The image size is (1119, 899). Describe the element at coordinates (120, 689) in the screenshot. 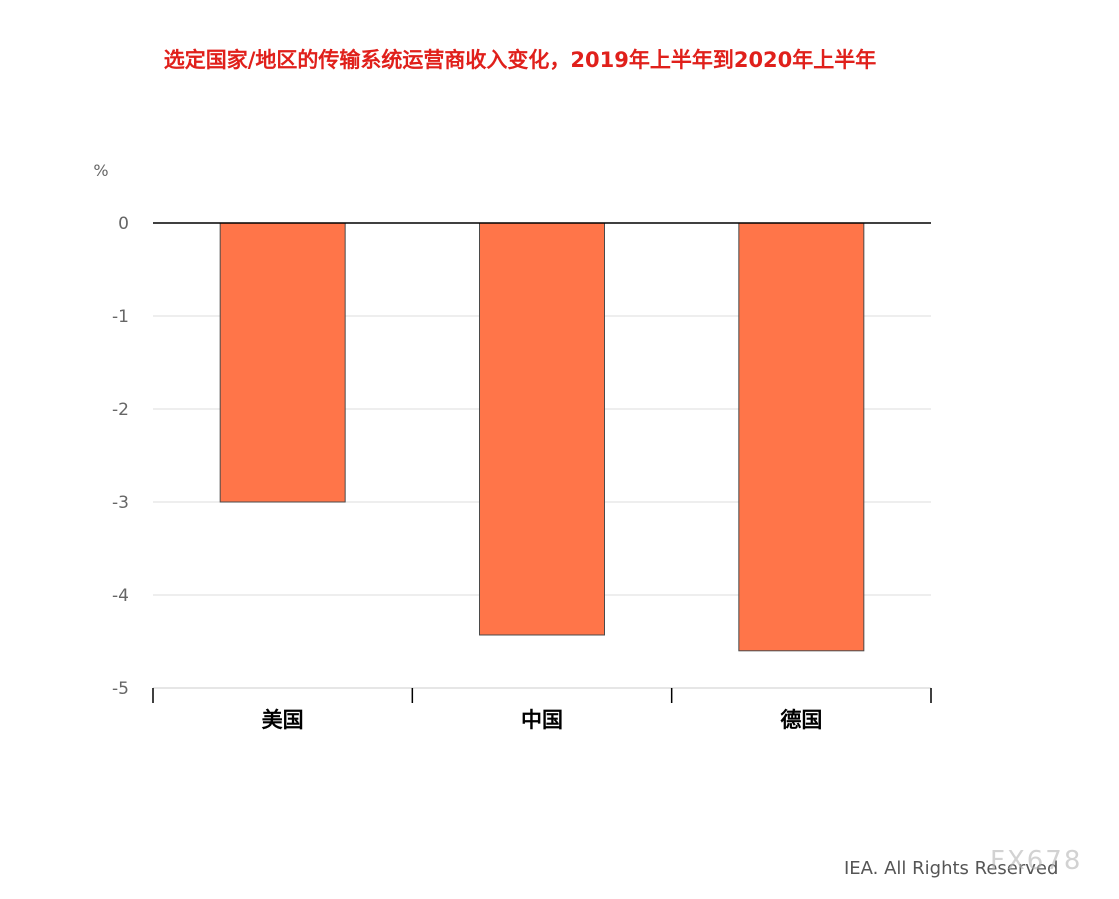

I see `y-tick-label: -5` at that location.